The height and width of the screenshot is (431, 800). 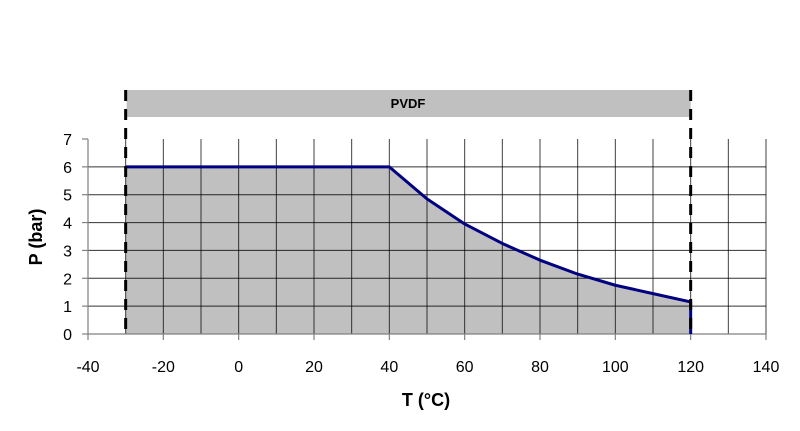 What do you see at coordinates (426, 400) in the screenshot?
I see `x-axis-title: T (°C)` at bounding box center [426, 400].